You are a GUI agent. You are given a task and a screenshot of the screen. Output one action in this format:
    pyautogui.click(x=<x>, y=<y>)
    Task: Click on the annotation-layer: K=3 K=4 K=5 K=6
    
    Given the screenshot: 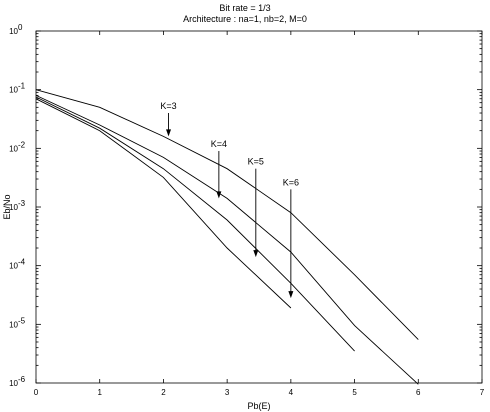 What is the action you would take?
    pyautogui.click(x=229, y=200)
    